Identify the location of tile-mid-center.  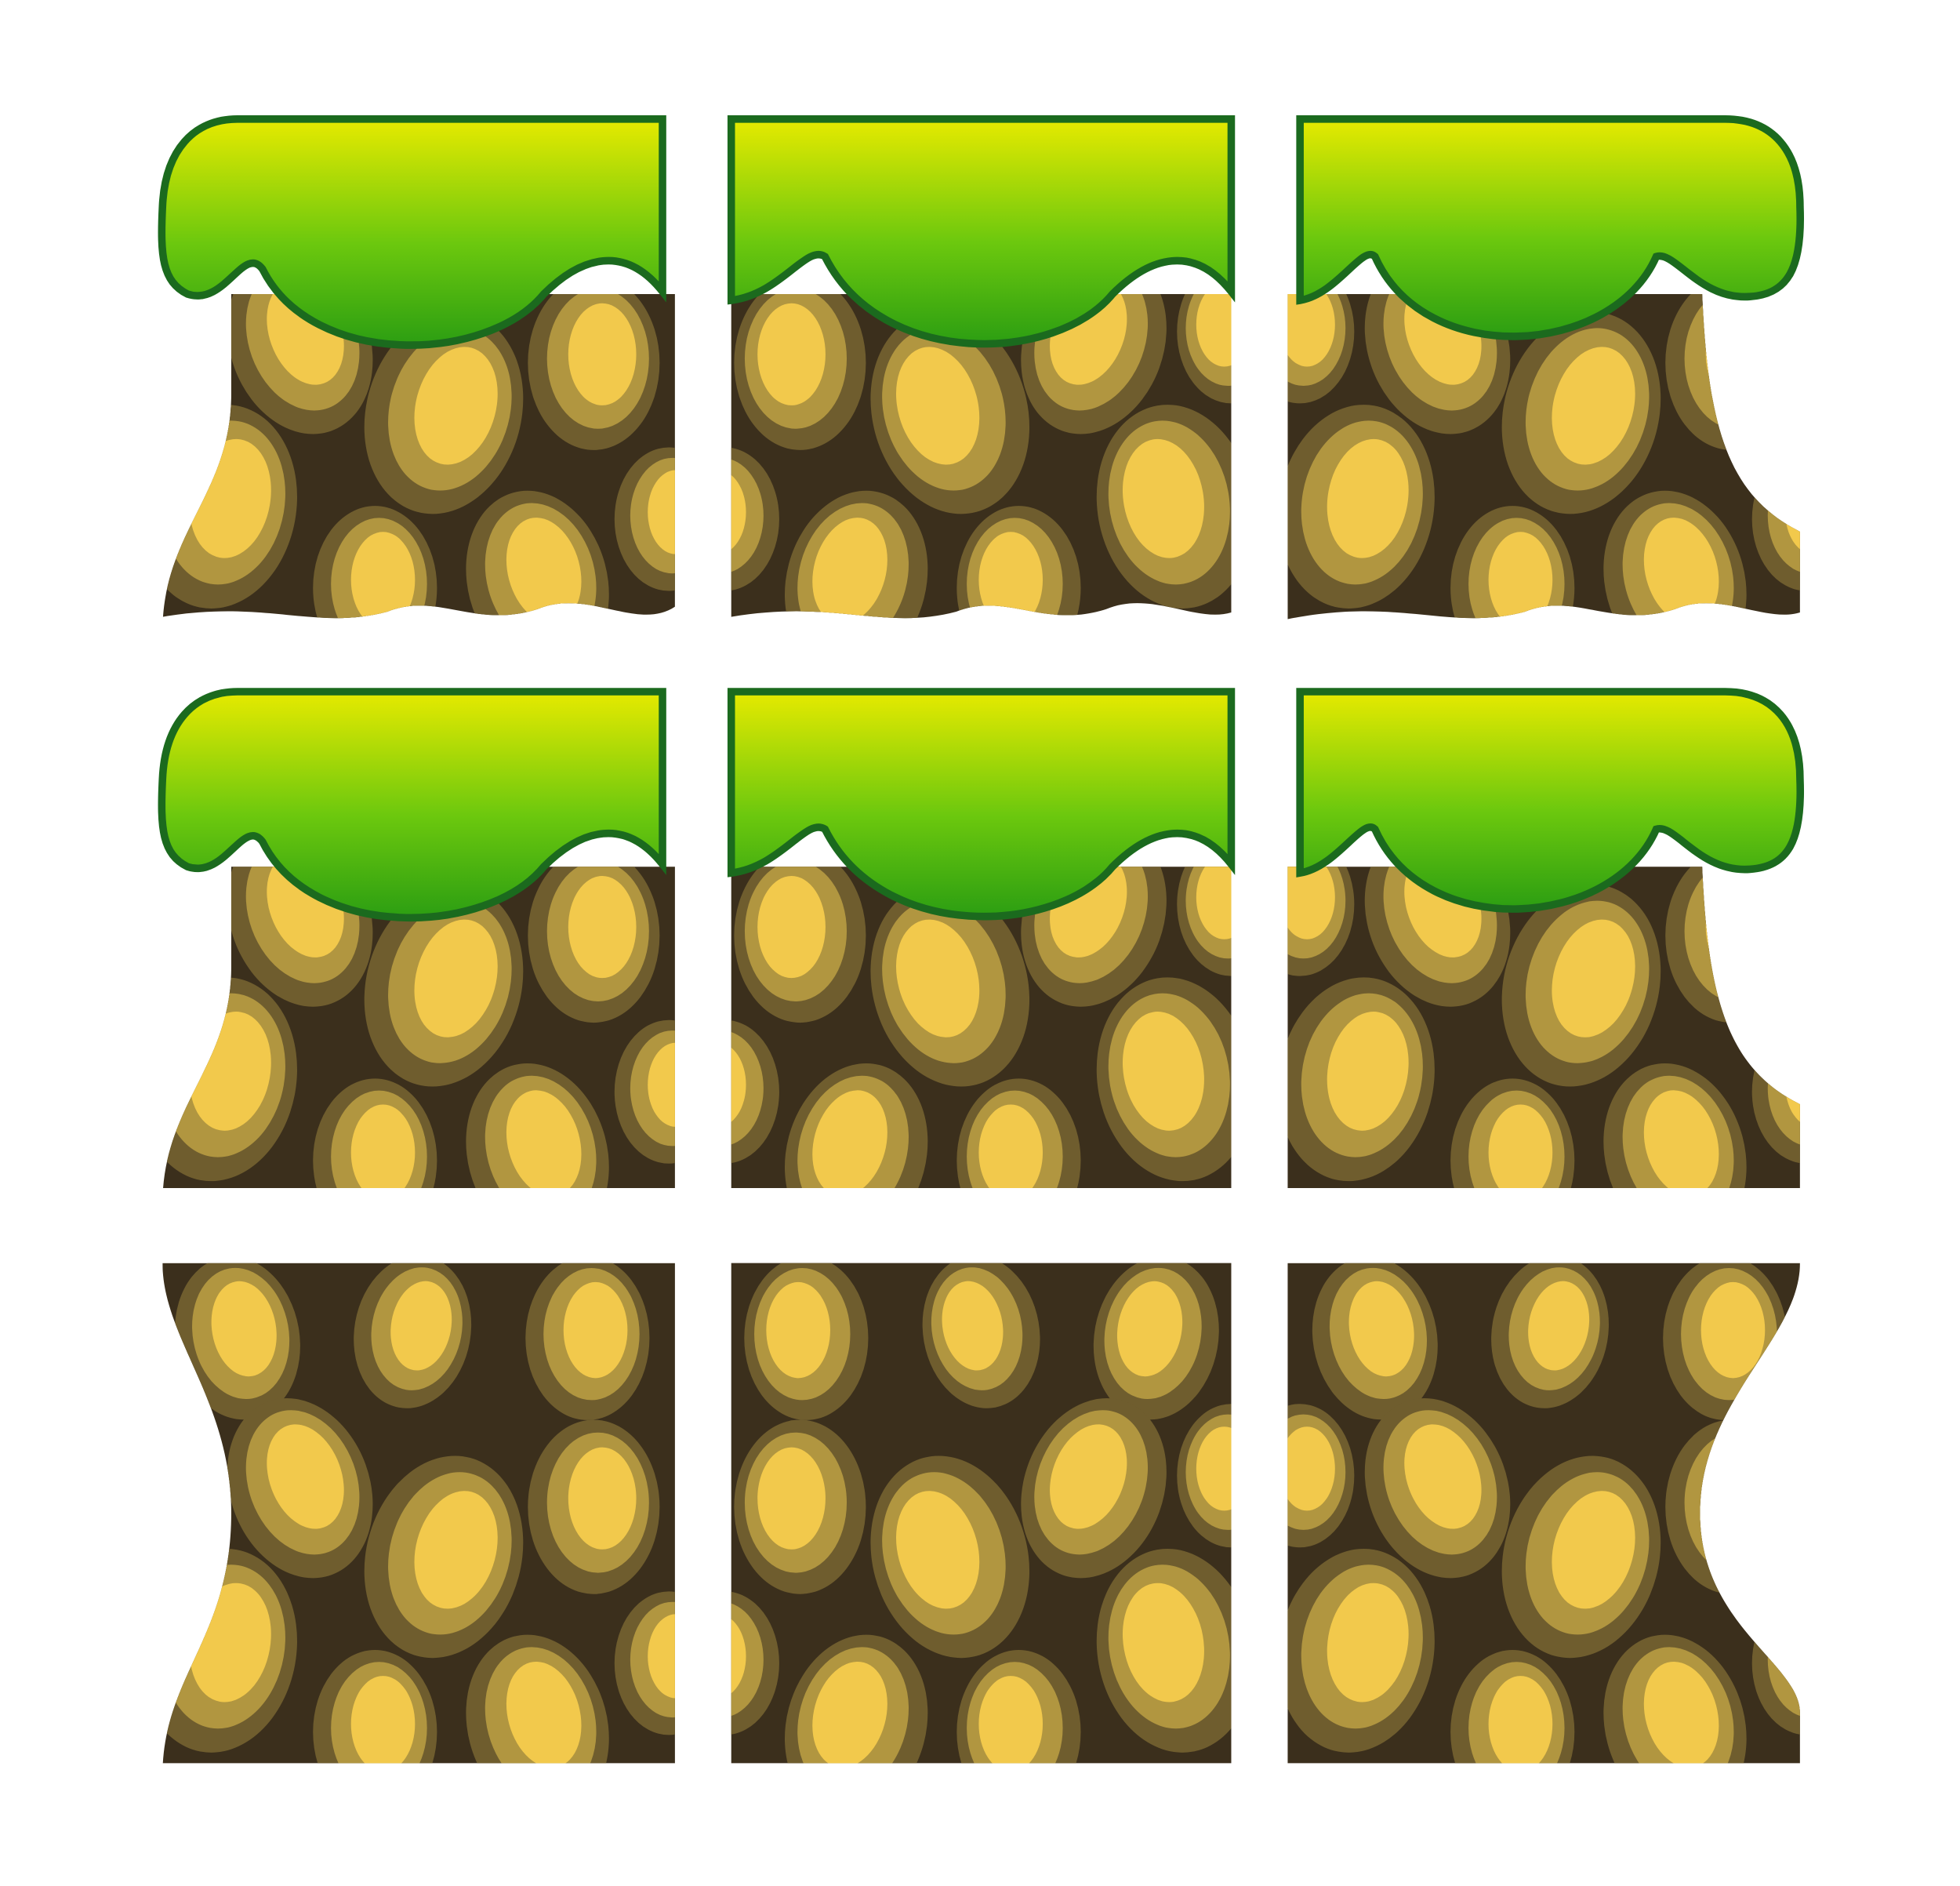
(979, 967).